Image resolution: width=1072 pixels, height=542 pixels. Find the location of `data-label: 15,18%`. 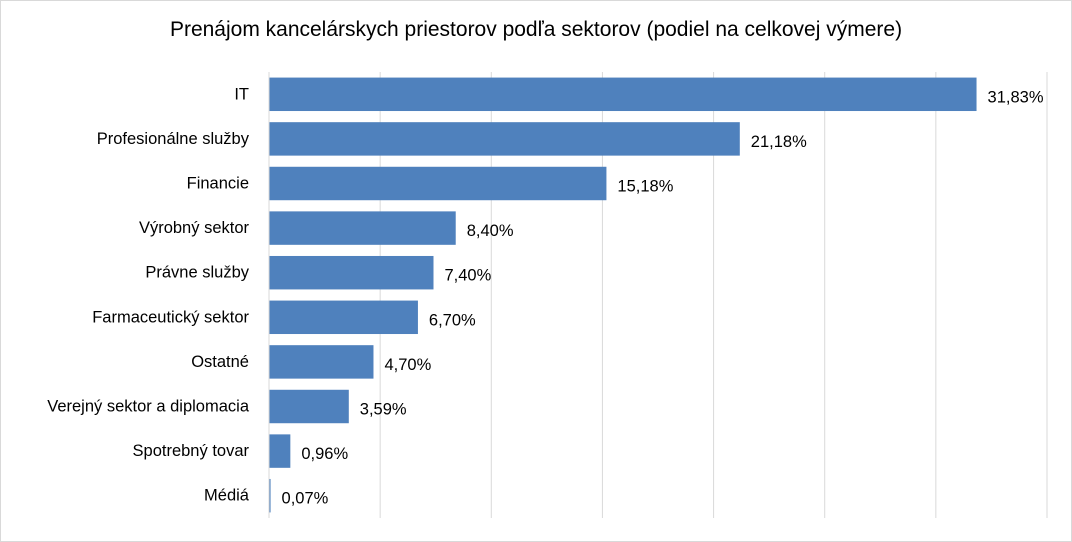

data-label: 15,18% is located at coordinates (645, 187).